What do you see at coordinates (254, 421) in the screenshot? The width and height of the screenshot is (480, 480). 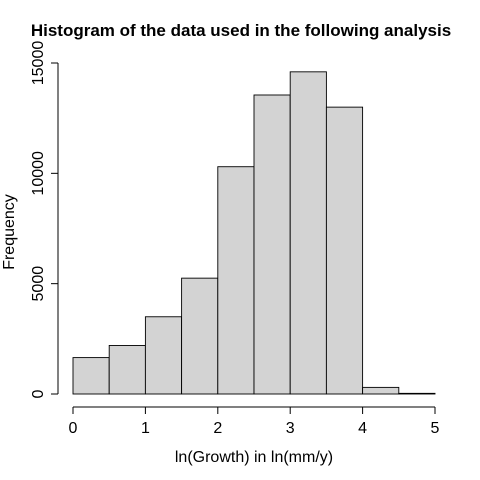 I see `x-axis: 0 1 2 3 4 5` at bounding box center [254, 421].